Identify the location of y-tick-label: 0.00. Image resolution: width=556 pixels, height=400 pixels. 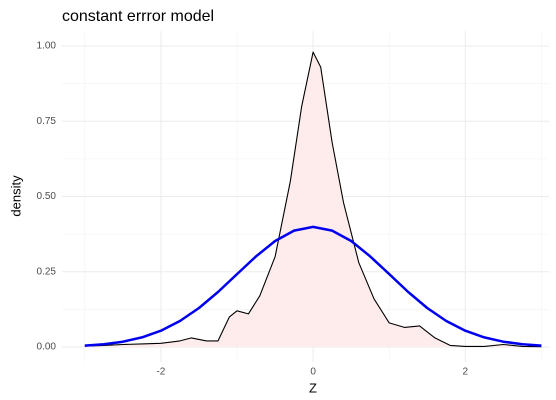
(47, 347).